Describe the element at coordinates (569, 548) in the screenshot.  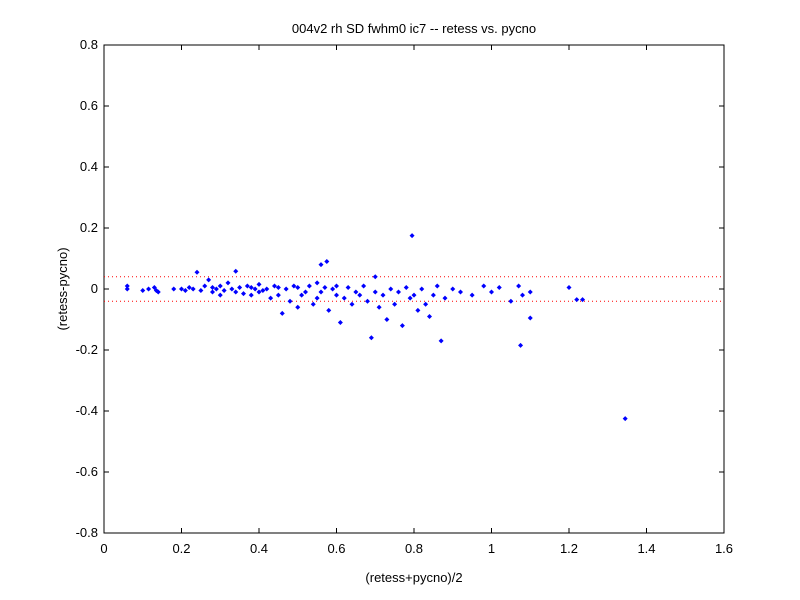
I see `x-tick-label: 1.2` at that location.